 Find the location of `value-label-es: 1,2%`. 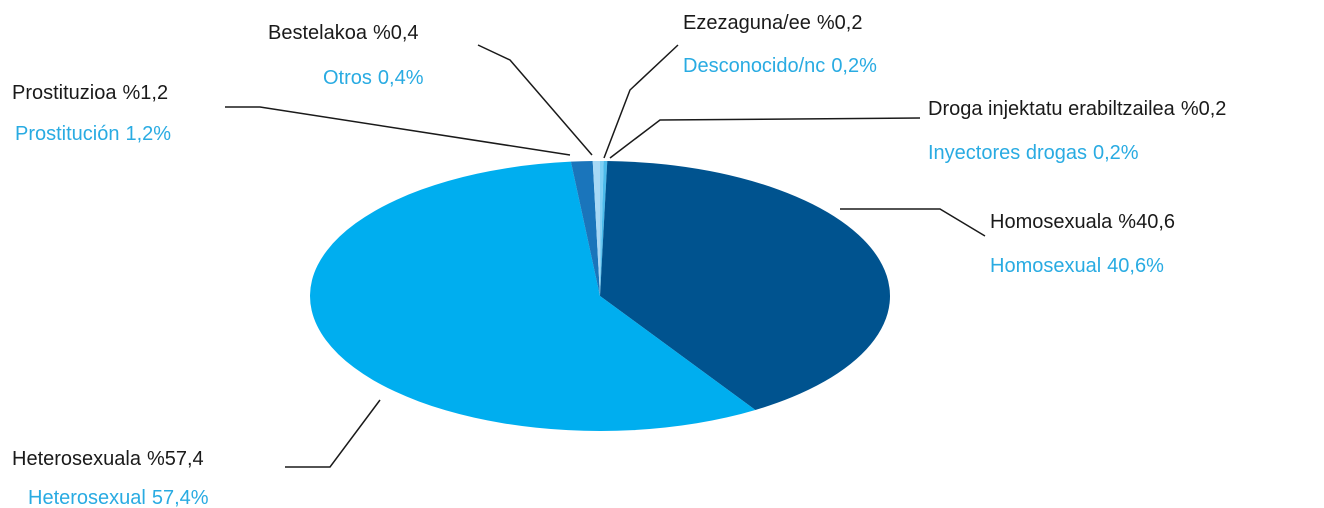

value-label-es: 1,2% is located at coordinates (149, 134).